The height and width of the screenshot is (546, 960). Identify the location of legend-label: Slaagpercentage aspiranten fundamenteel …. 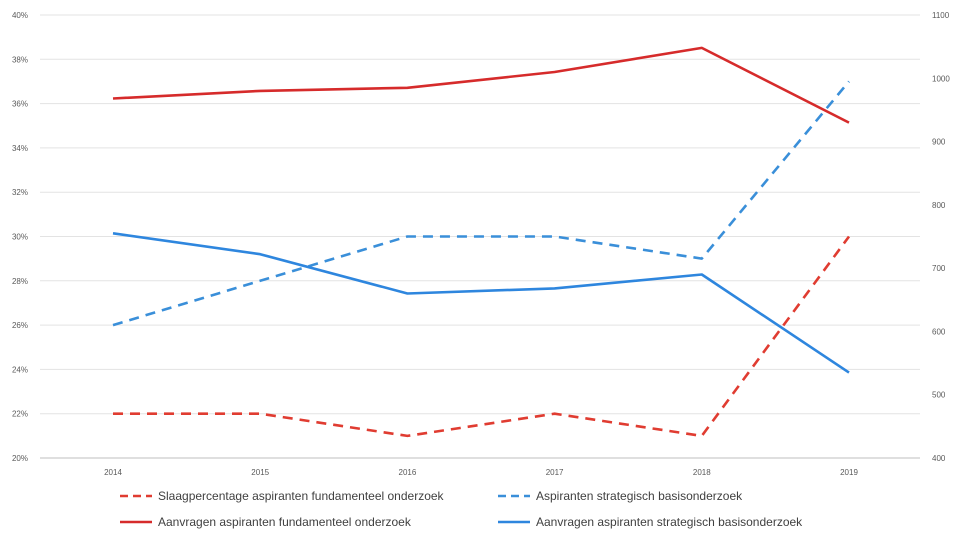
(301, 496).